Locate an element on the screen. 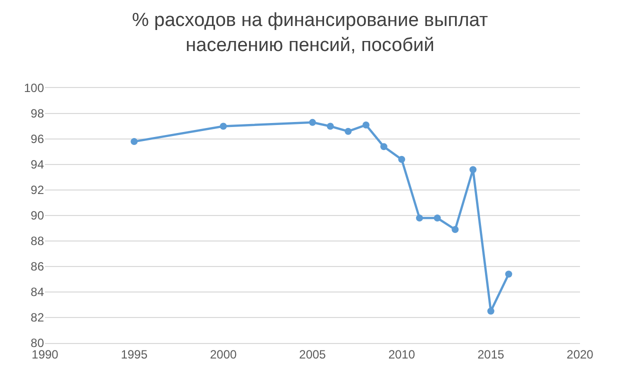 The width and height of the screenshot is (620, 373). y-tick-label: 86 is located at coordinates (37, 267).